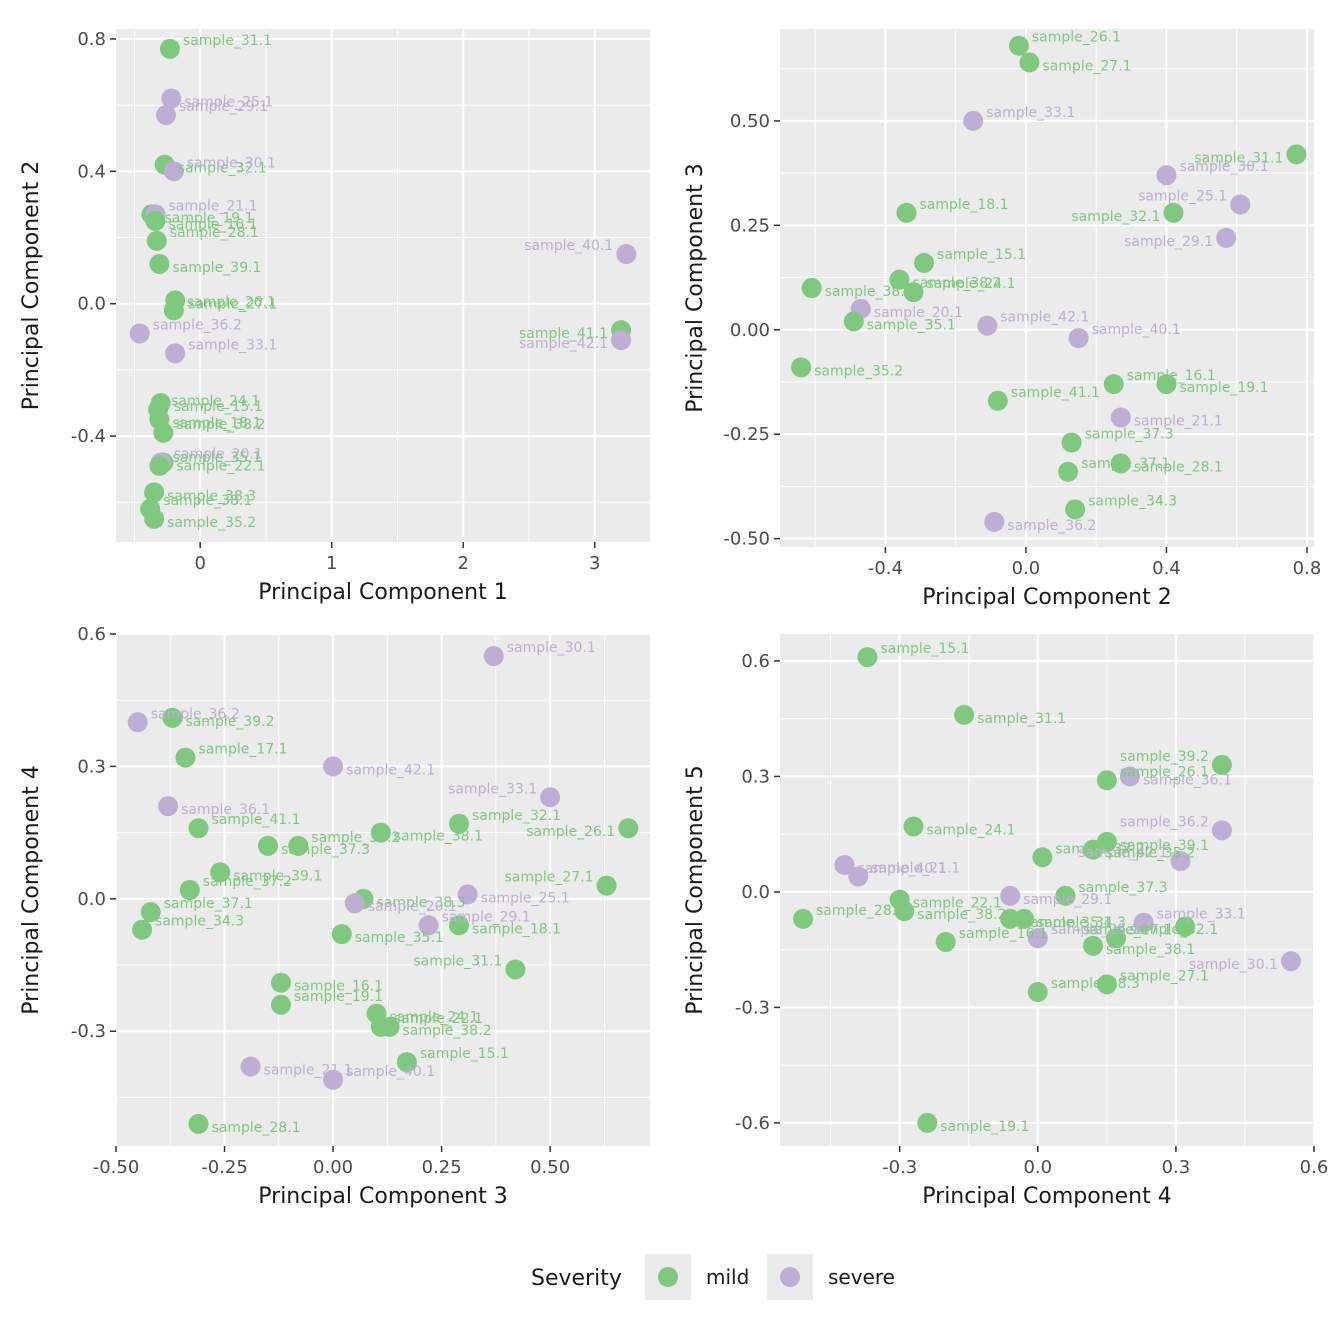 This screenshot has height=1344, width=1344. What do you see at coordinates (899, 1167) in the screenshot?
I see `x-tick-label: -0.3` at bounding box center [899, 1167].